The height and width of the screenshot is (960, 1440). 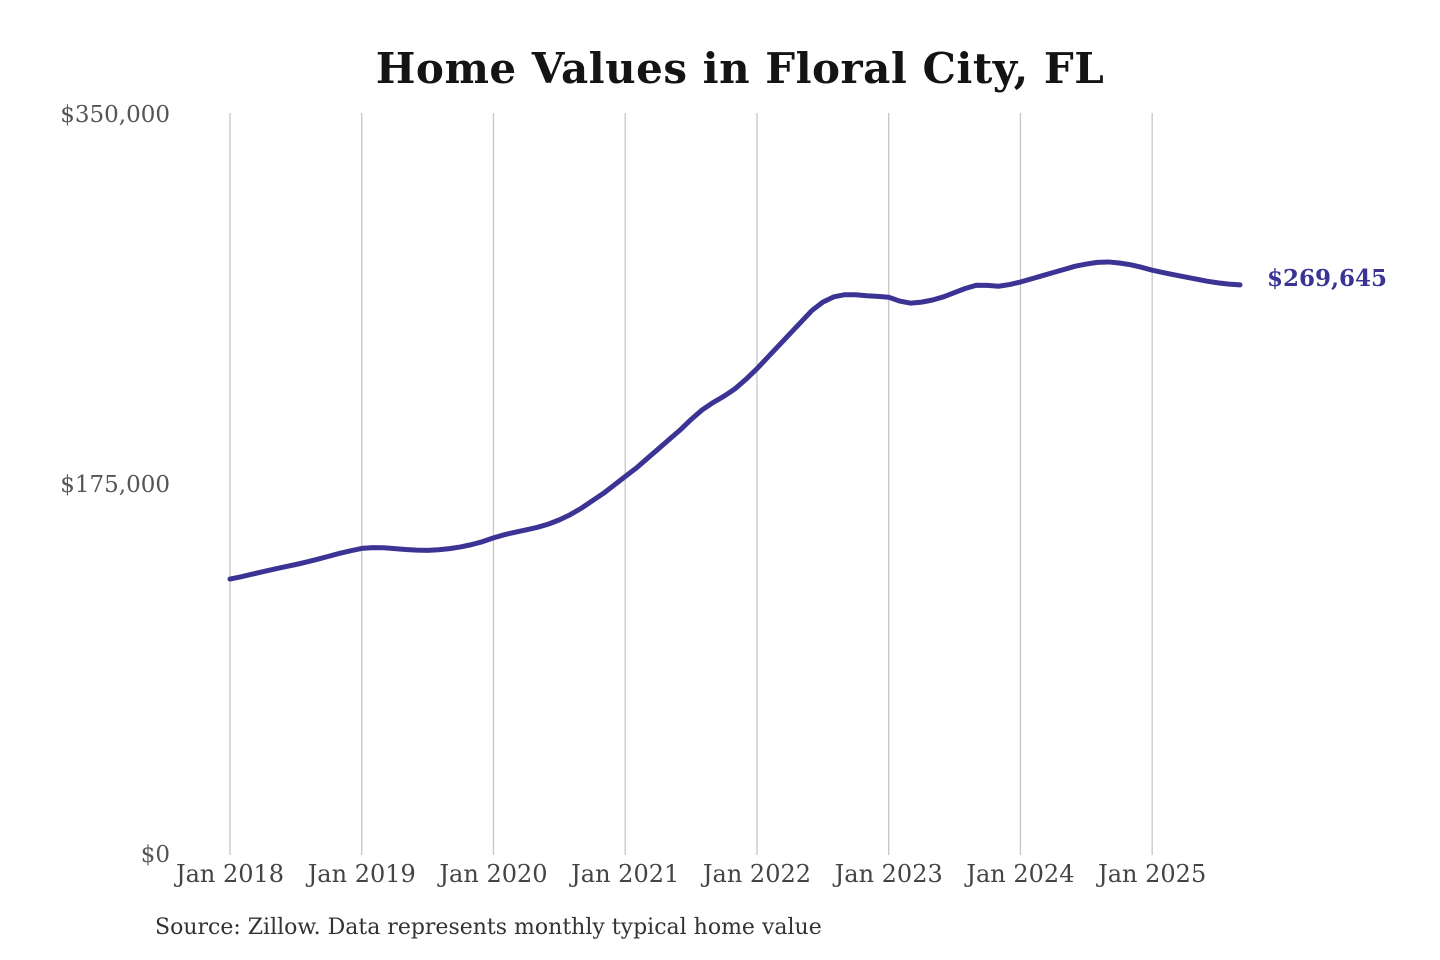 What do you see at coordinates (155, 855) in the screenshot?
I see `y-tick-label: $0` at bounding box center [155, 855].